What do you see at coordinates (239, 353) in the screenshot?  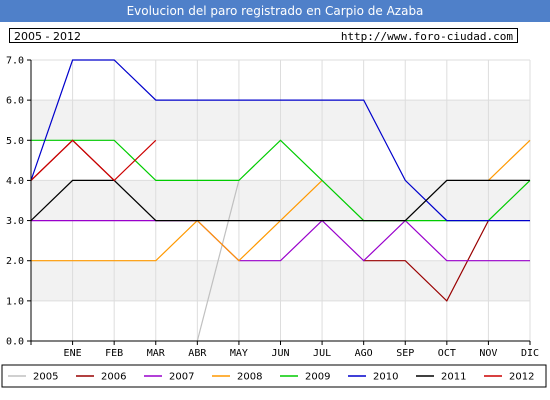 I see `x-tick-label: MAY` at bounding box center [239, 353].